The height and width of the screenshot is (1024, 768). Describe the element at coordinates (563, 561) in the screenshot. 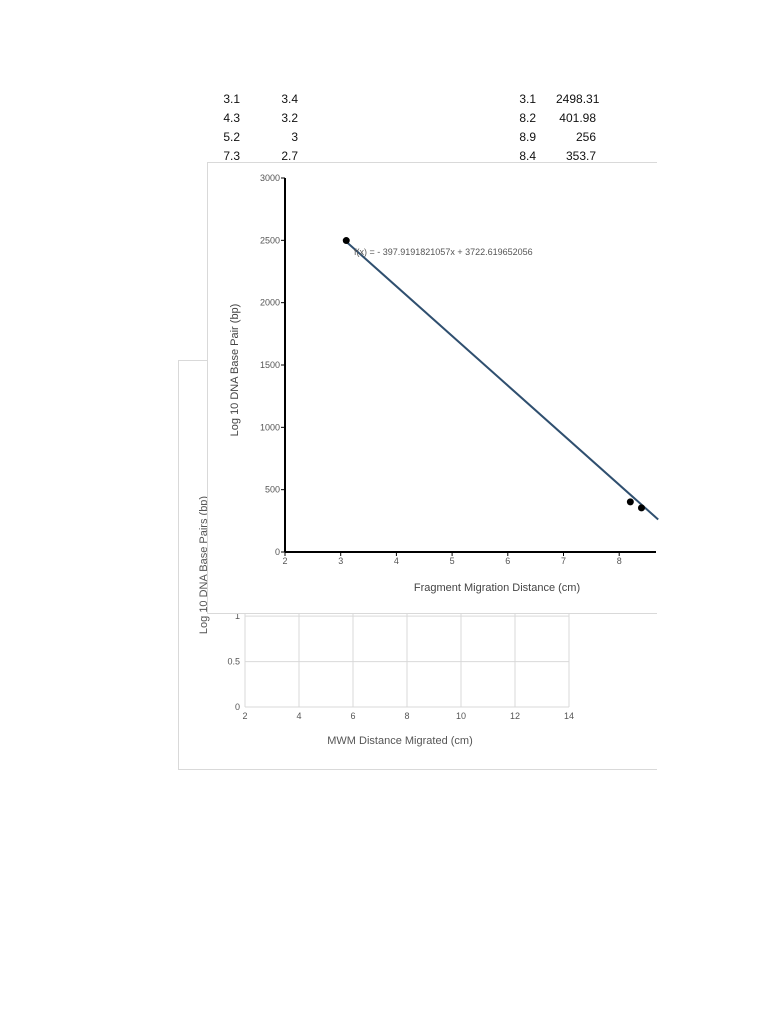

I see `front-x-tick-label: 7` at that location.